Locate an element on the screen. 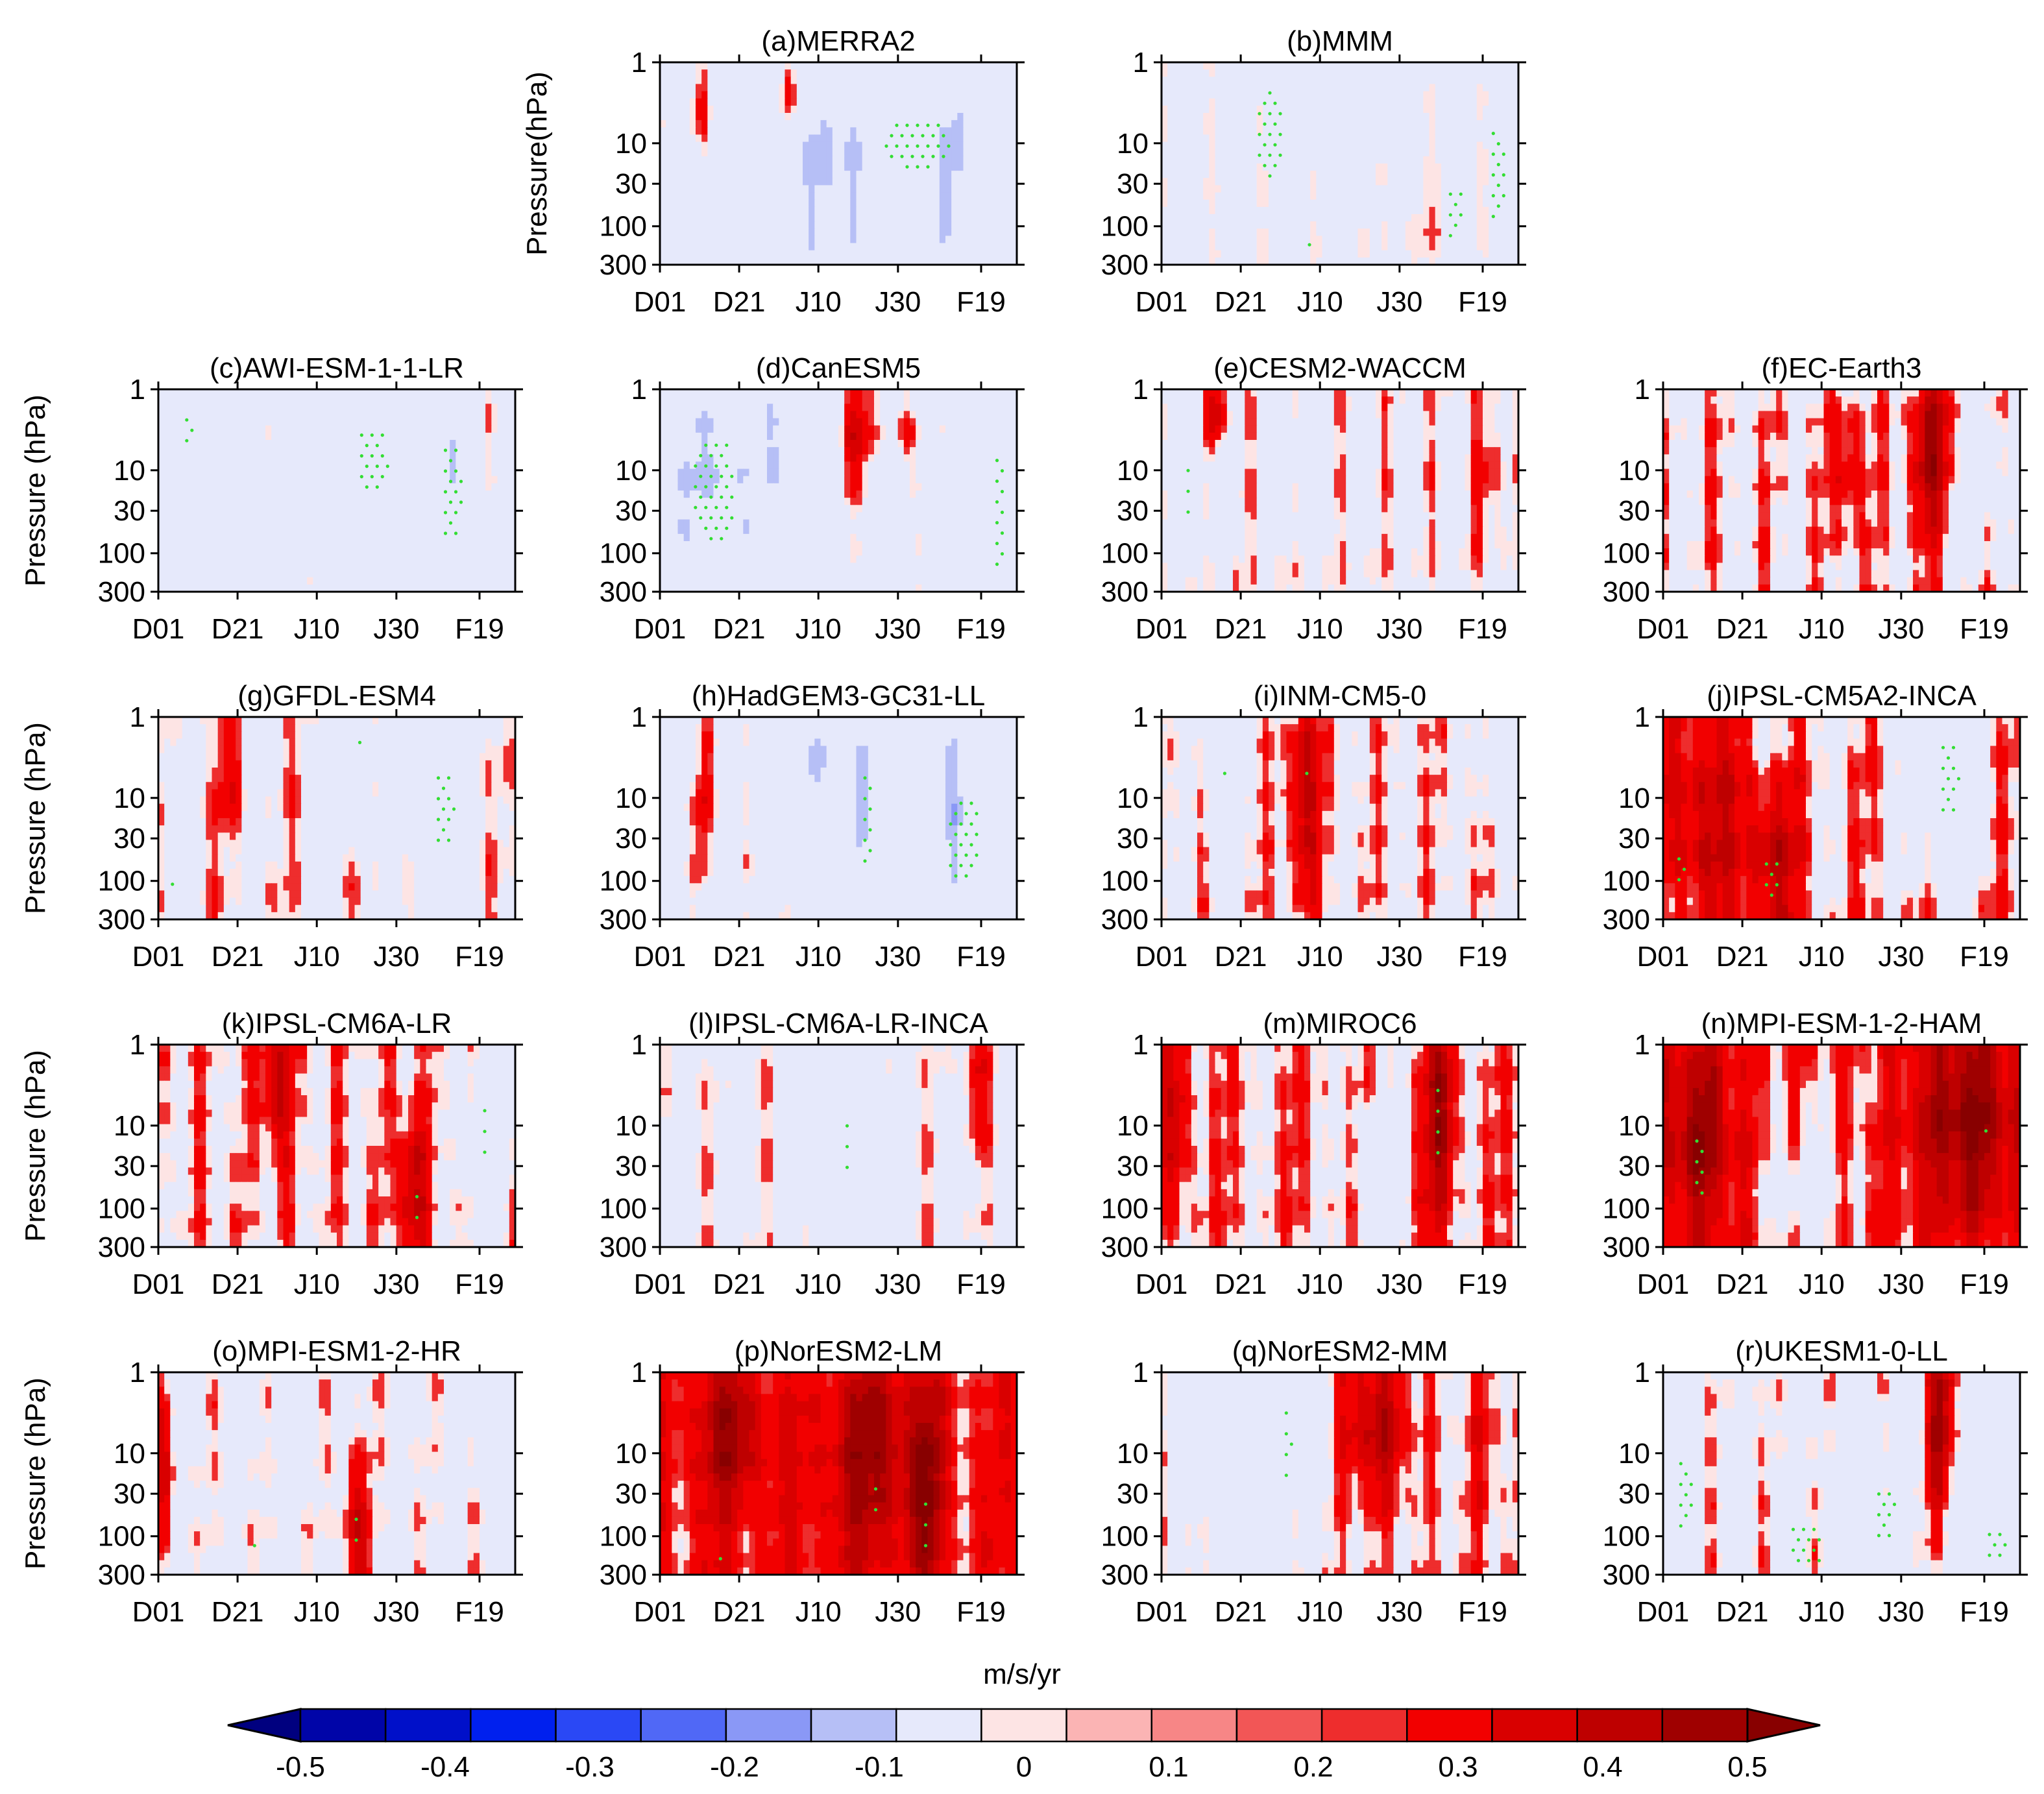  heatmap-field-p is located at coordinates (838, 1473).